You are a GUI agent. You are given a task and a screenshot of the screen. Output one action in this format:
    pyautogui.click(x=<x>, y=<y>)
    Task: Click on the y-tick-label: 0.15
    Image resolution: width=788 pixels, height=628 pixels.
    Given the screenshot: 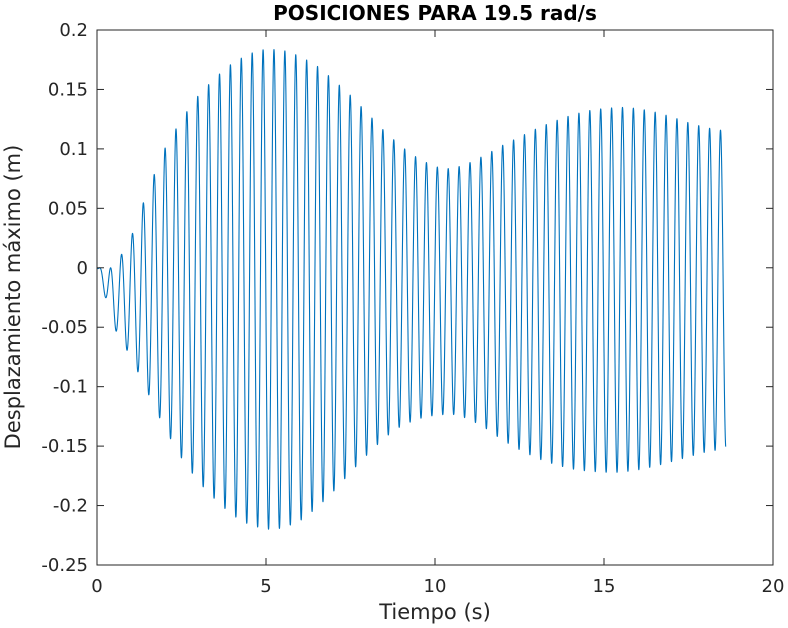 What is the action you would take?
    pyautogui.click(x=68, y=89)
    